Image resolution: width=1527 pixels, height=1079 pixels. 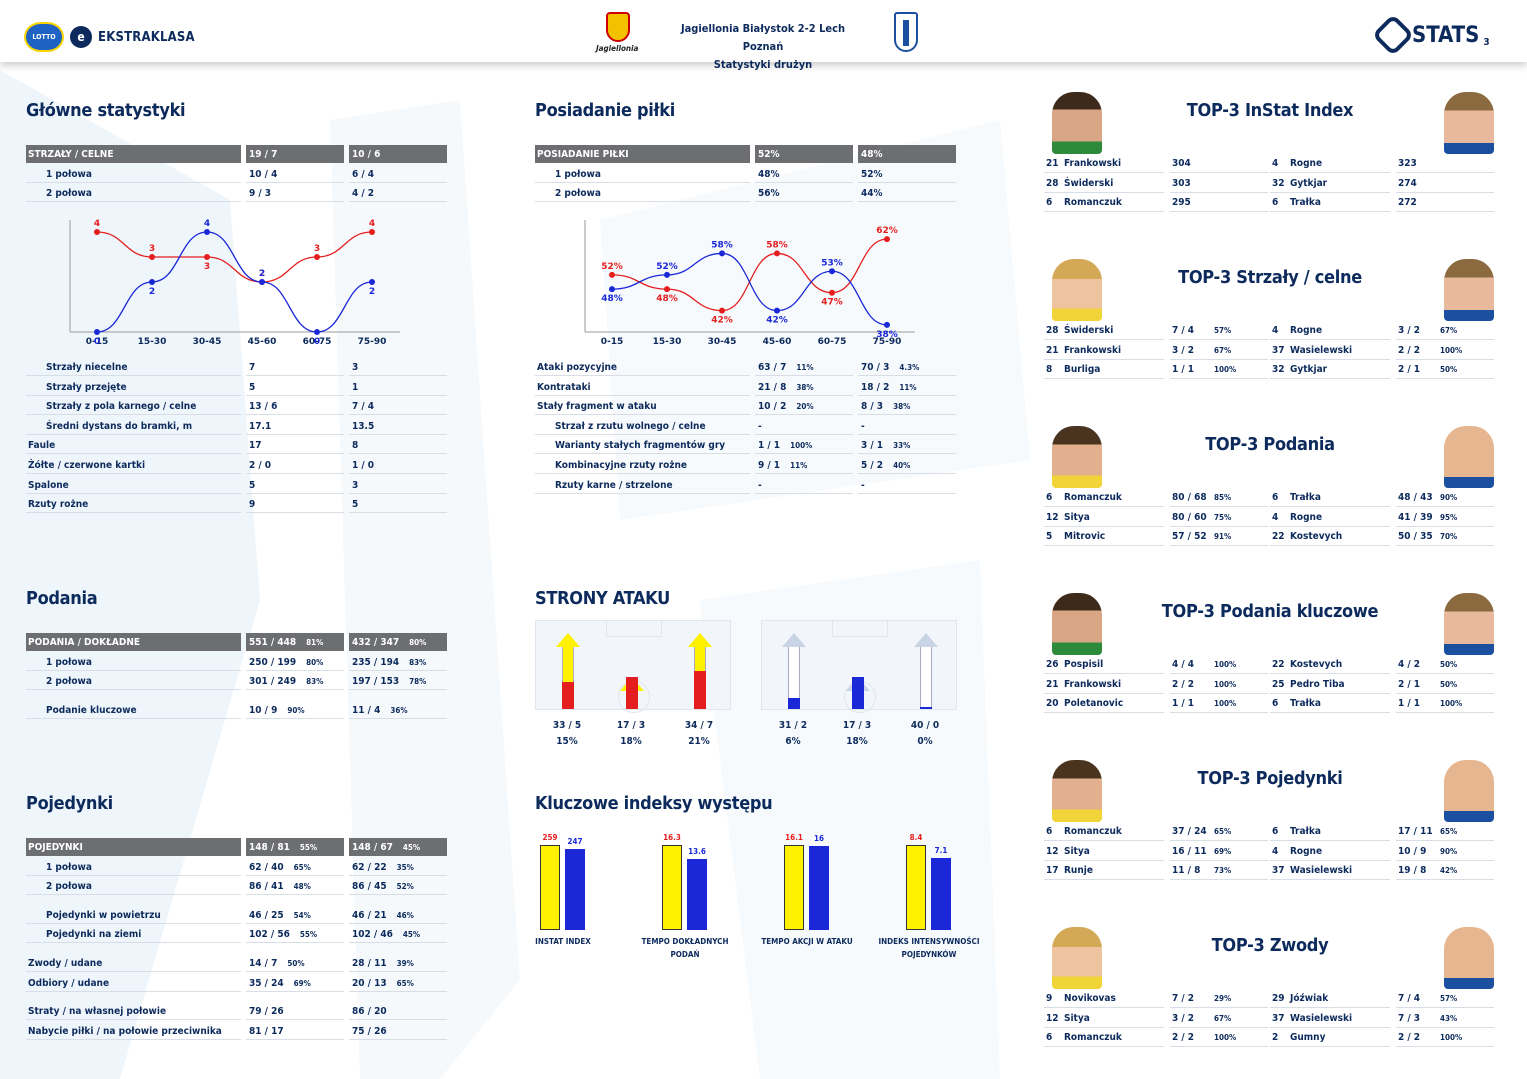 I want to click on x-tick-label: 45-60, so click(x=262, y=342).